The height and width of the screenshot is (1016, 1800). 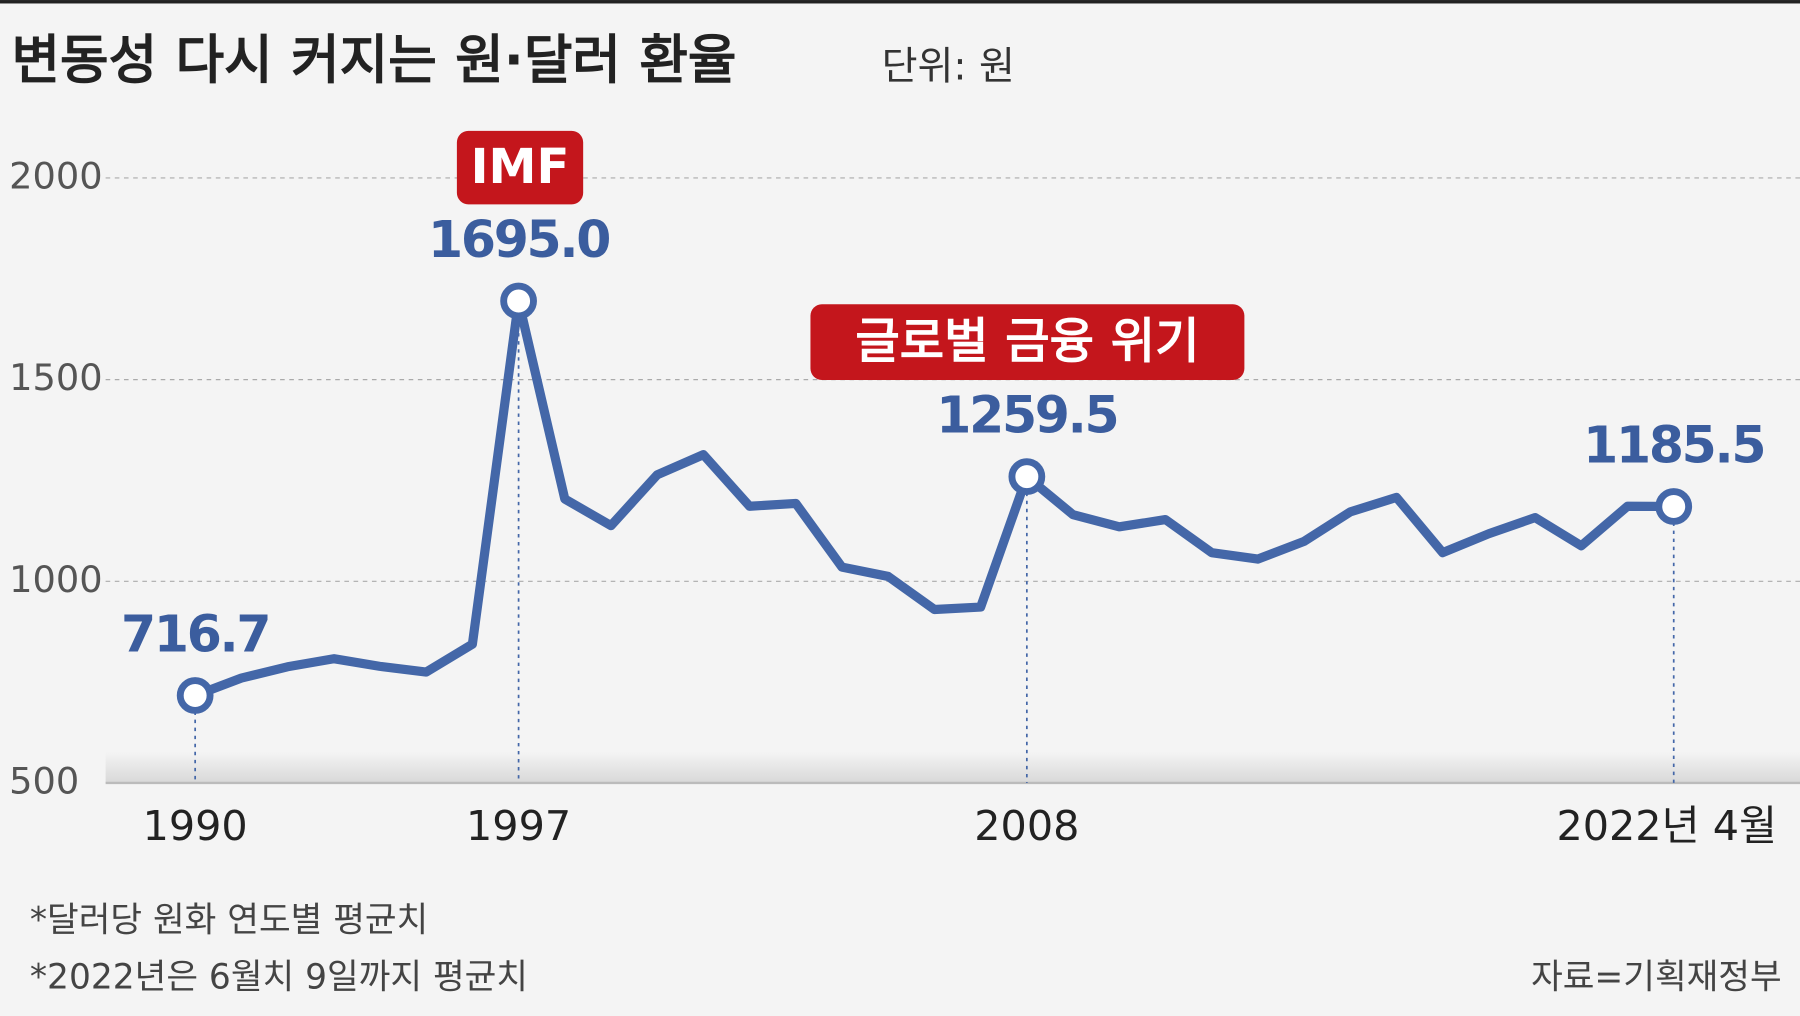 I want to click on x-tick-label: 1997, so click(x=518, y=826).